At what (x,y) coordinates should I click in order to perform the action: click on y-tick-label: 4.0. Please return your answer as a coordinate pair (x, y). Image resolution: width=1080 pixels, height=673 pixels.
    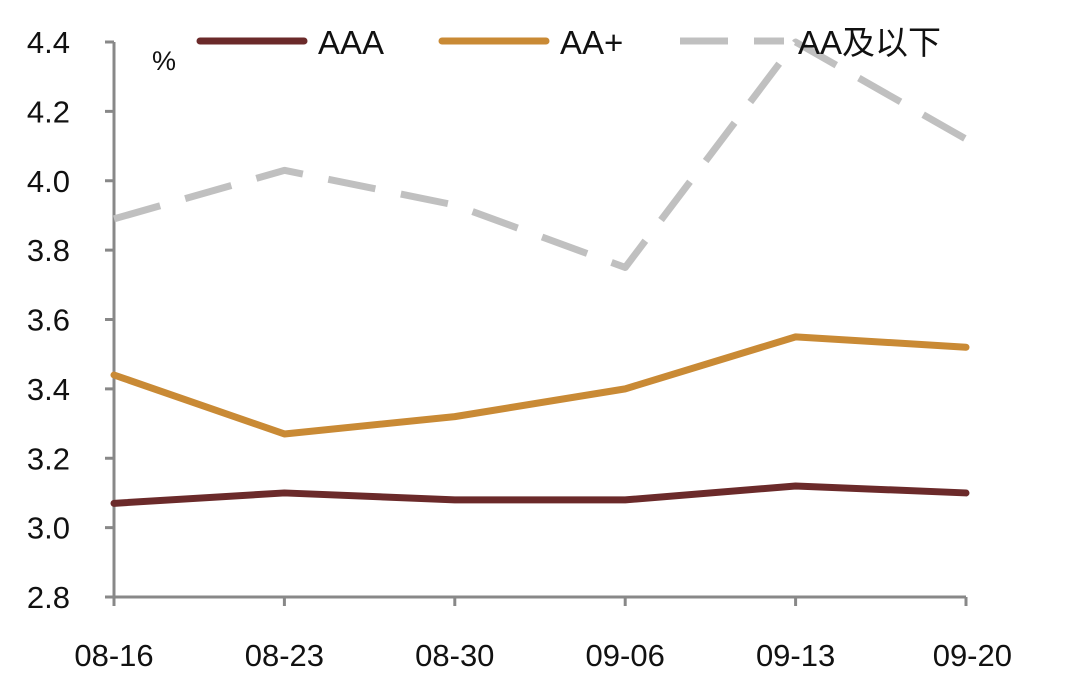
    Looking at the image, I should click on (48, 181).